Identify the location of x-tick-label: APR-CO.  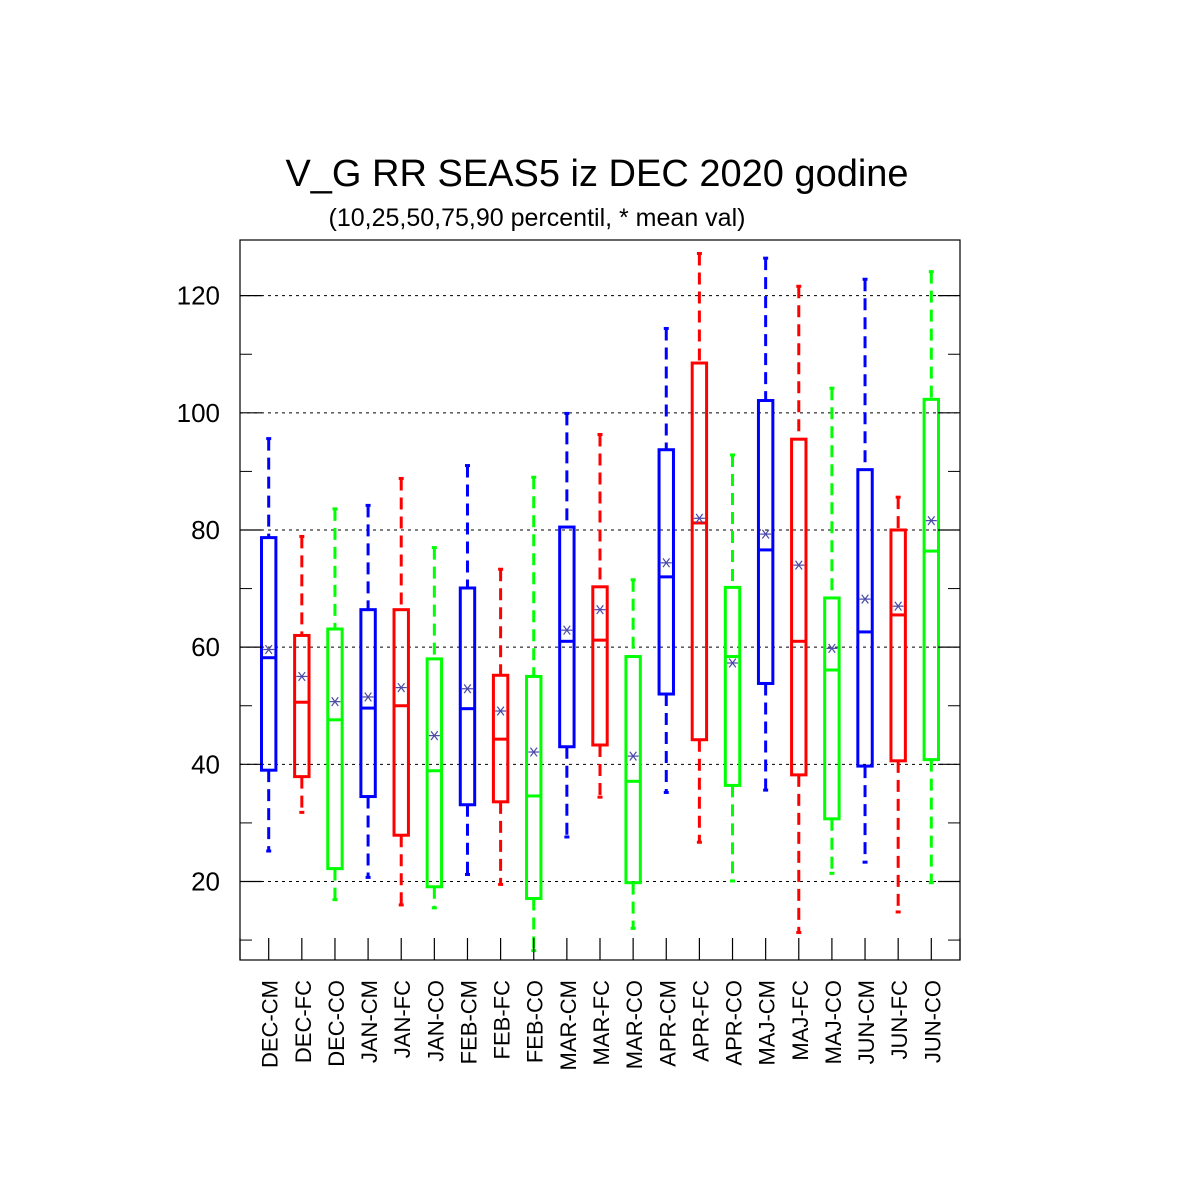
(734, 1023).